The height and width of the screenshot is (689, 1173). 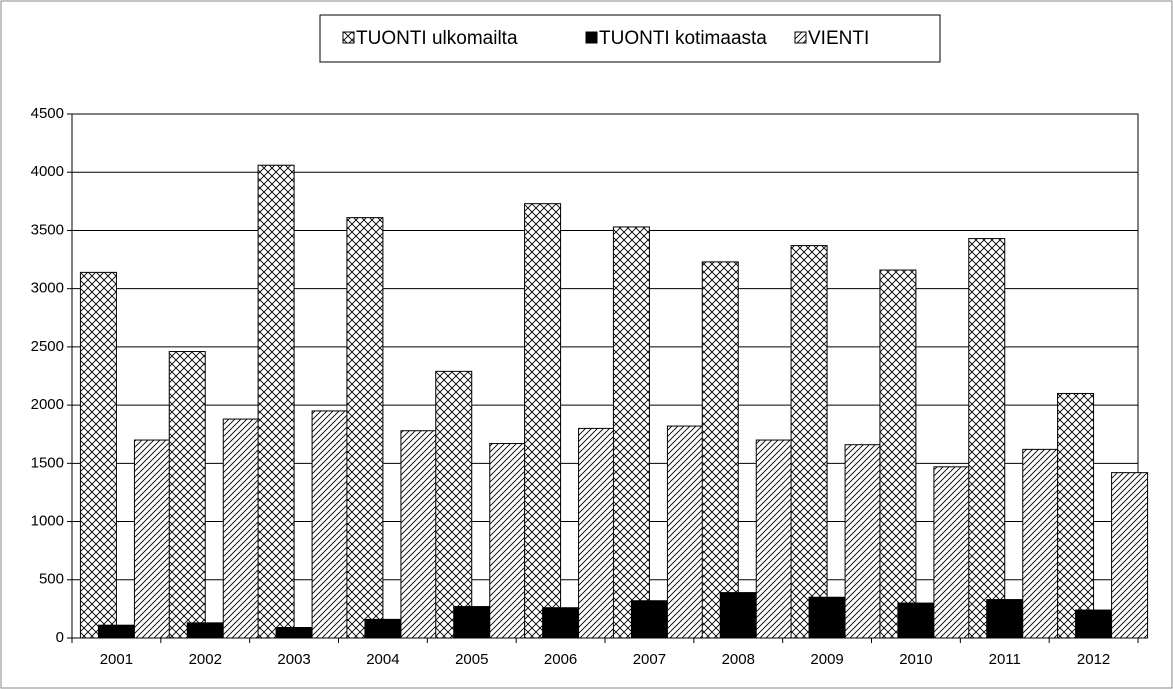 I want to click on legend-text: TUONTI kotimaasta, so click(x=683, y=38).